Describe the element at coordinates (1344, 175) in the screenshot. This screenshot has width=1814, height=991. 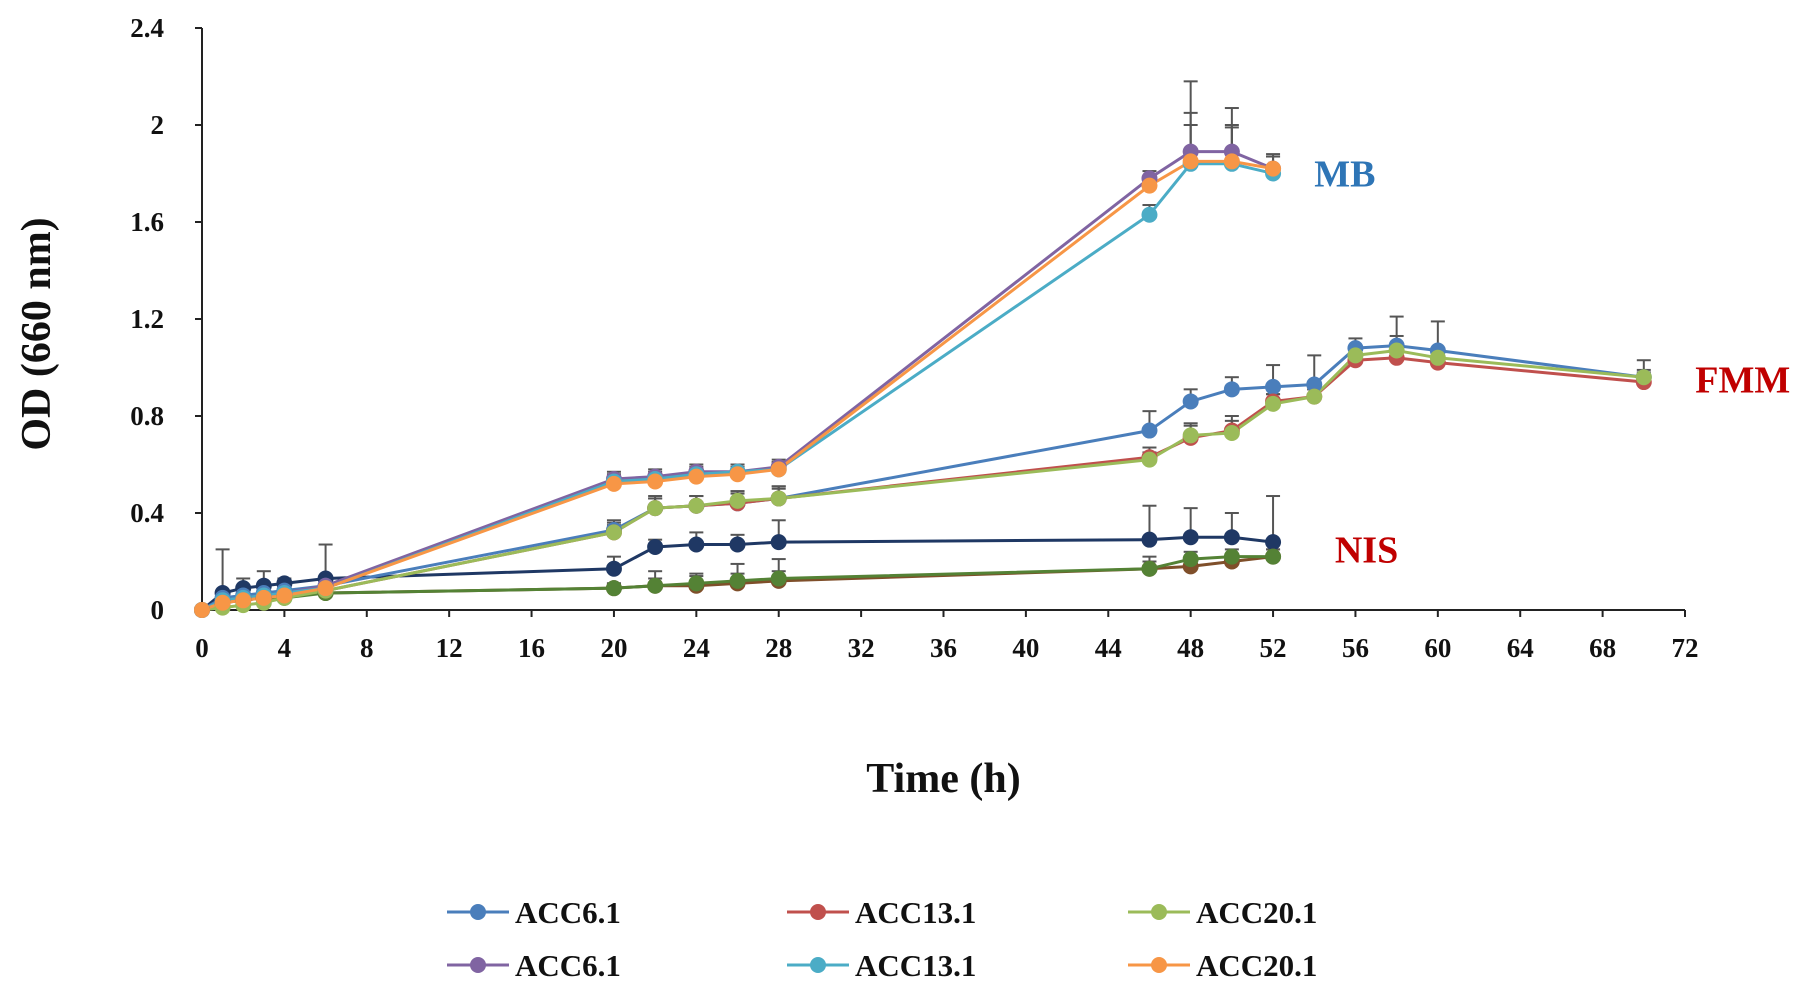
I see `annotation-mb: MB` at that location.